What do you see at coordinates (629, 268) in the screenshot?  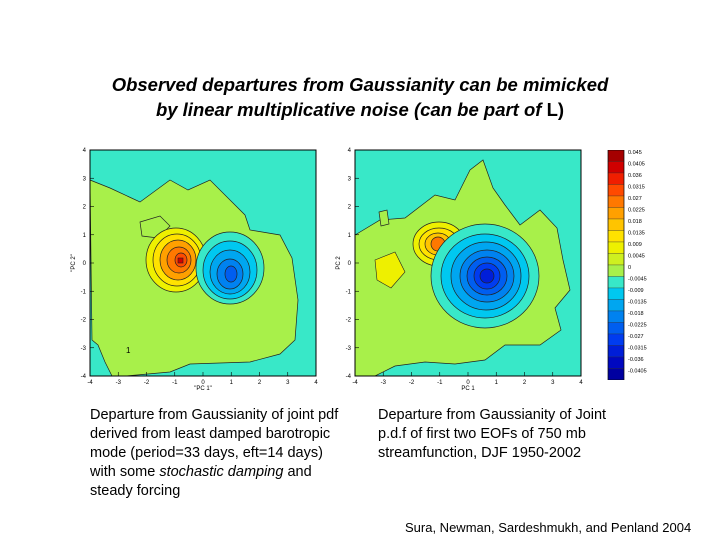 I see `colorbar-label: 0` at bounding box center [629, 268].